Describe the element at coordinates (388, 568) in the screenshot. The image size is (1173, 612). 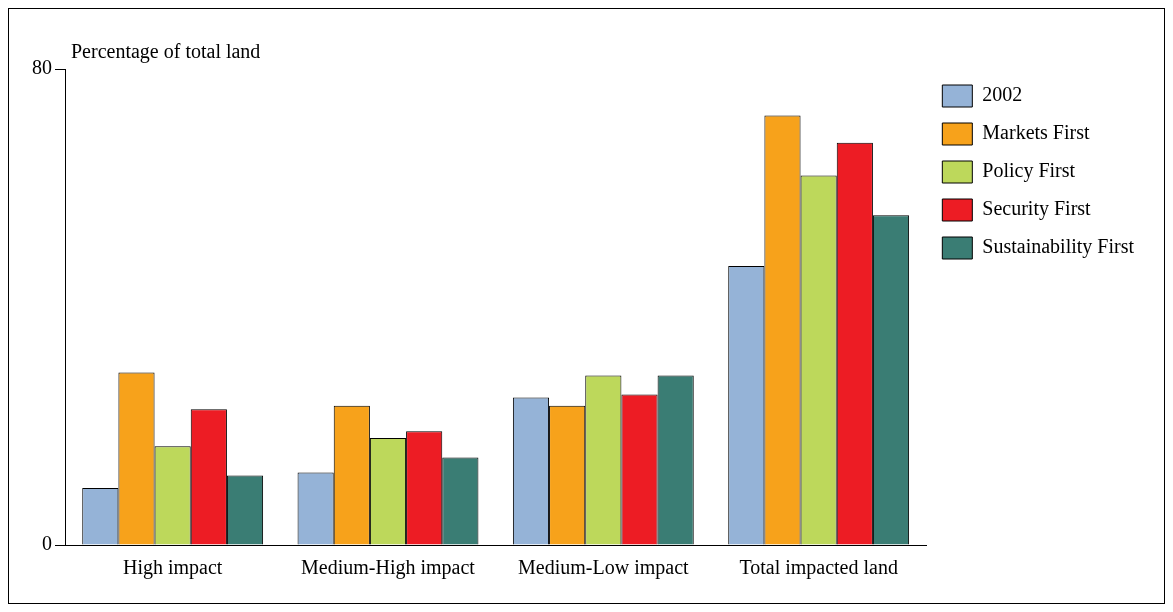
I see `x-tick-label: Medium-High impact` at that location.